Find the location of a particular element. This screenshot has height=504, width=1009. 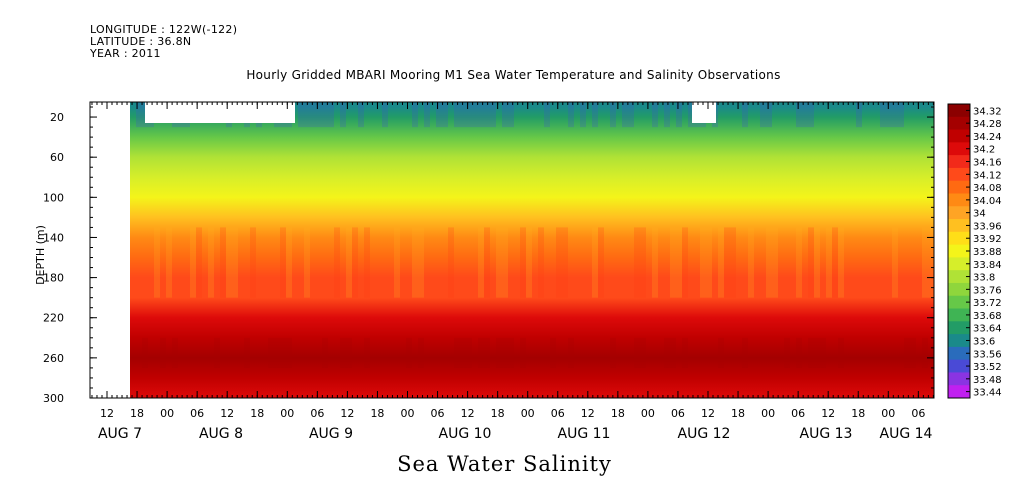

x-day-label: AUG 11 is located at coordinates (584, 434).